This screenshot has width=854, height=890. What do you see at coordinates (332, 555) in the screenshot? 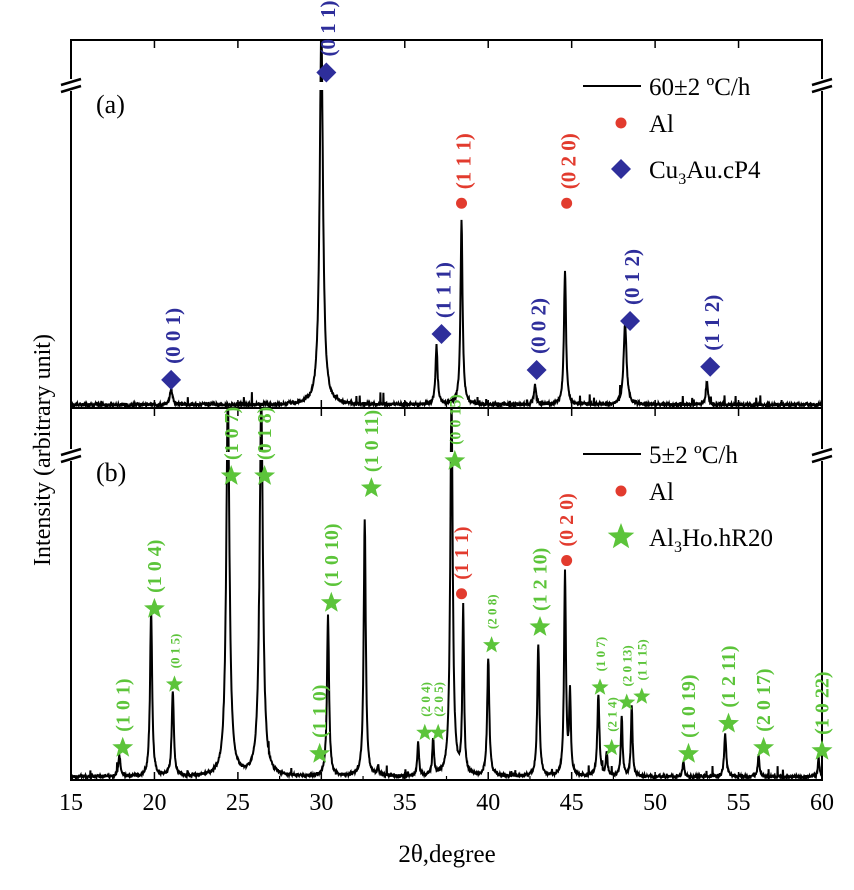
I see `peak-label: (1 0 10)` at bounding box center [332, 555].